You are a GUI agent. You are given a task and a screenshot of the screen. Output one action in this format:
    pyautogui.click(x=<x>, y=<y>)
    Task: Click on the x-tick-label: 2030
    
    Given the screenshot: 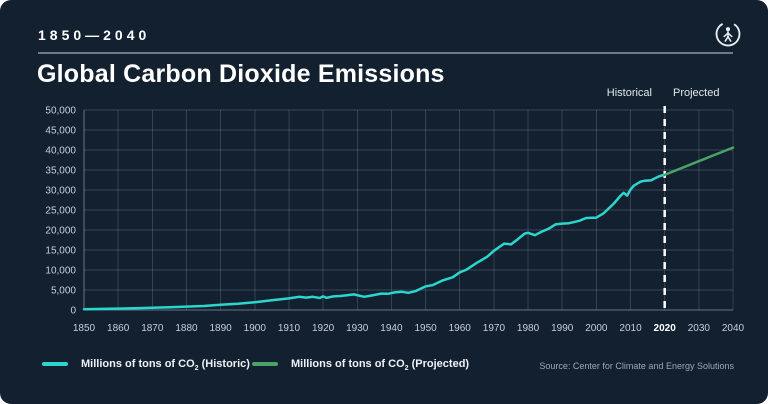 What is the action you would take?
    pyautogui.click(x=699, y=328)
    